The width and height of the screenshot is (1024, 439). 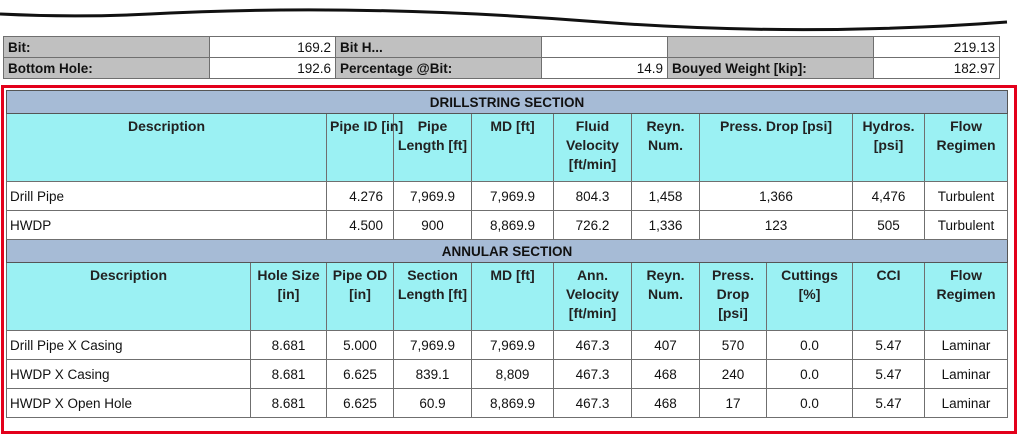 I want to click on col-header-ann-velocity: Ann. Velocity [ft/min], so click(x=592, y=296).